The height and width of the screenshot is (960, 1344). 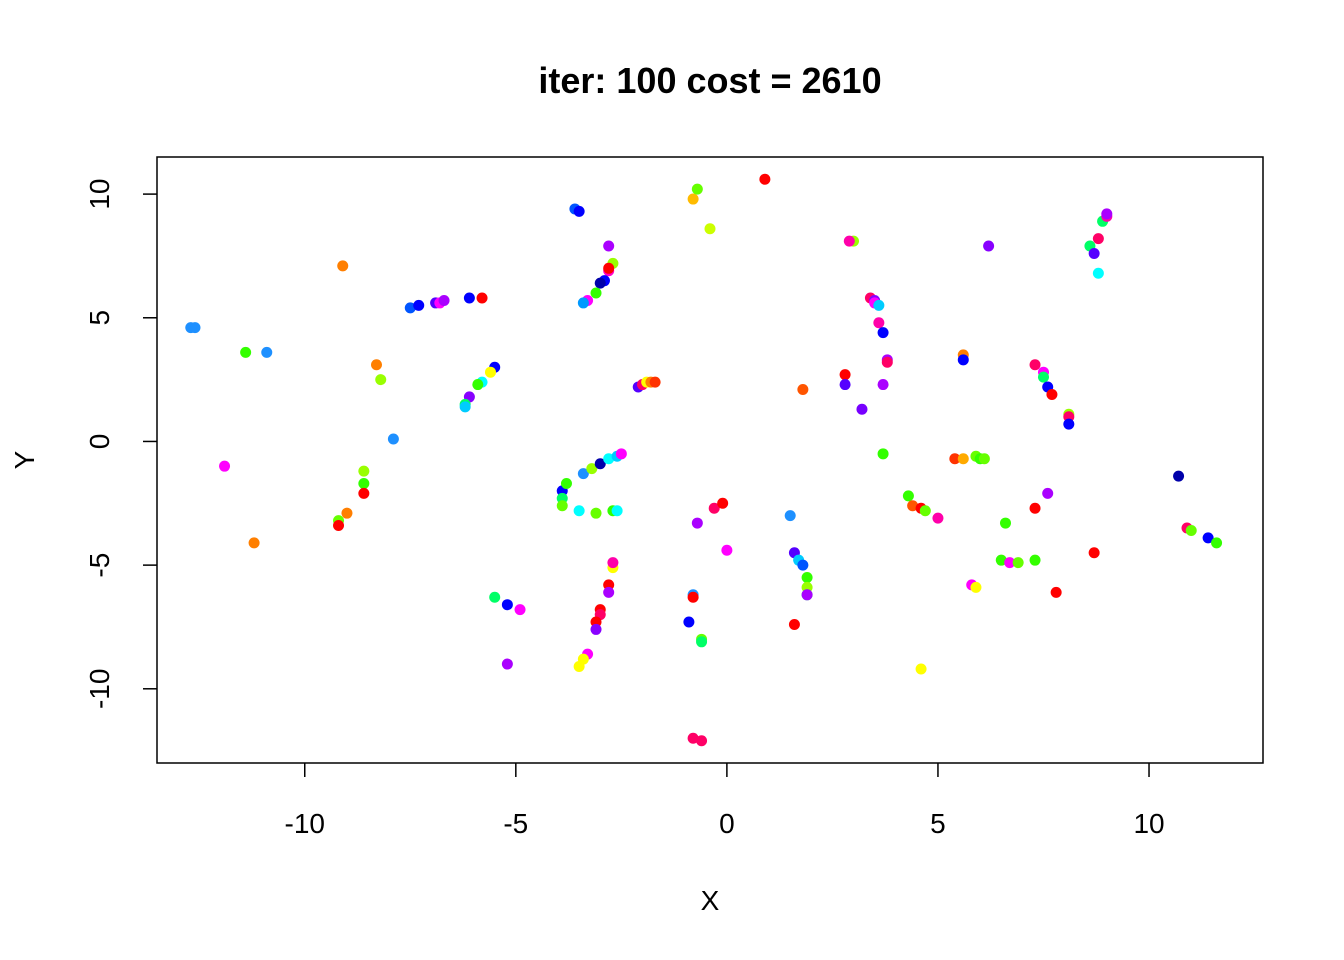 What do you see at coordinates (727, 823) in the screenshot?
I see `x-tick-label: 0` at bounding box center [727, 823].